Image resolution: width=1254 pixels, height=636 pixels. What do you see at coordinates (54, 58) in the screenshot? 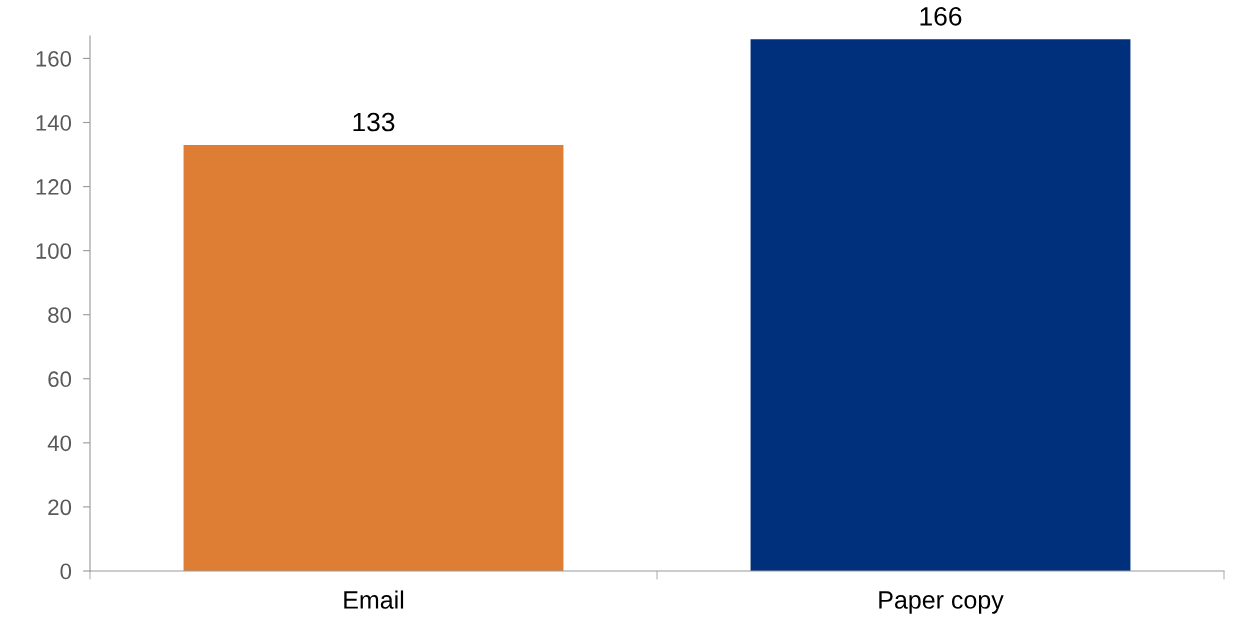
I see `y-tick-label: 160` at bounding box center [54, 58].